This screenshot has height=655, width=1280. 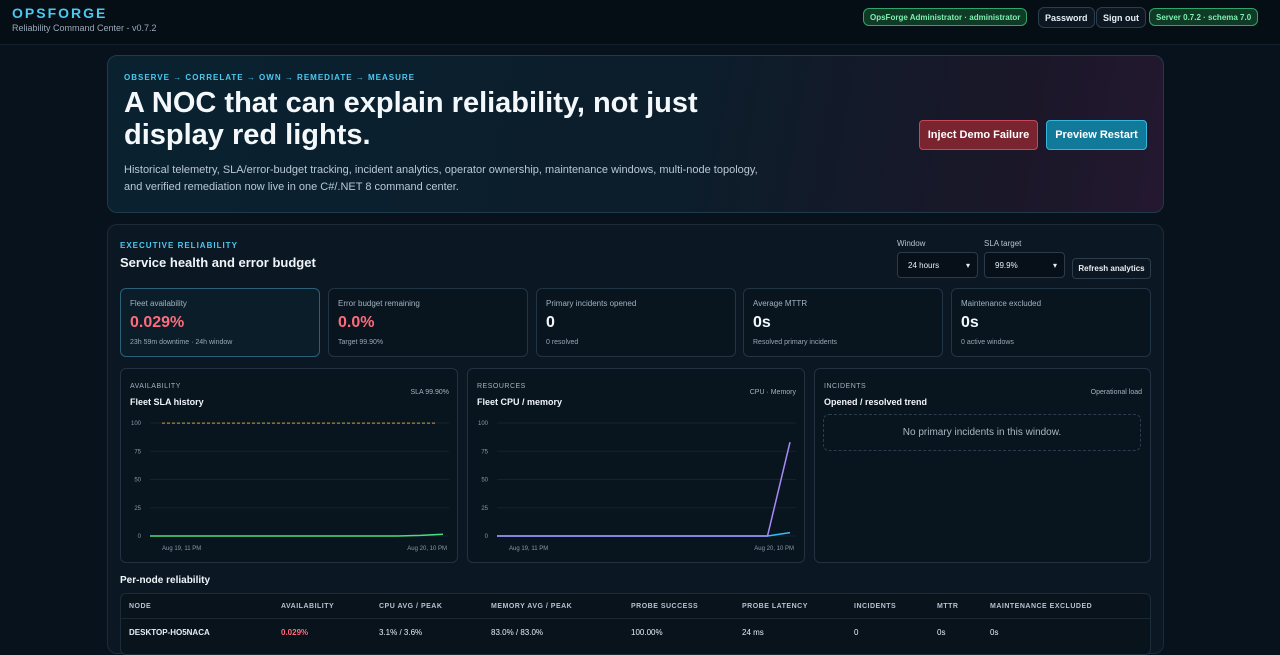 I want to click on sla-target-select-value: 99.9%, so click(x=1006, y=265).